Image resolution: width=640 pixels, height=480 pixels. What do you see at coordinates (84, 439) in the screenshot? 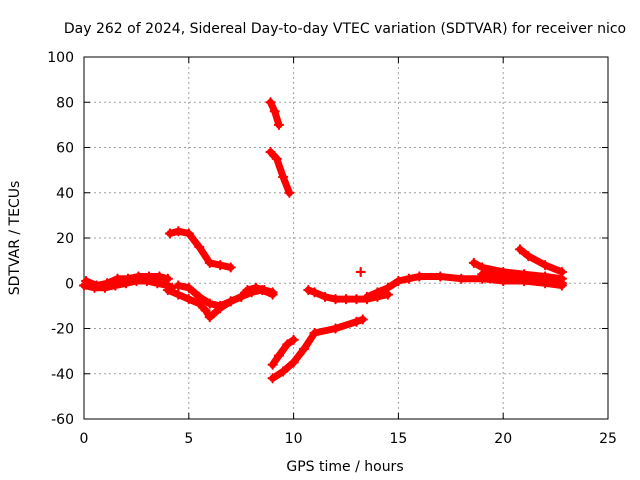
I see `x-tick-label: 0` at bounding box center [84, 439].